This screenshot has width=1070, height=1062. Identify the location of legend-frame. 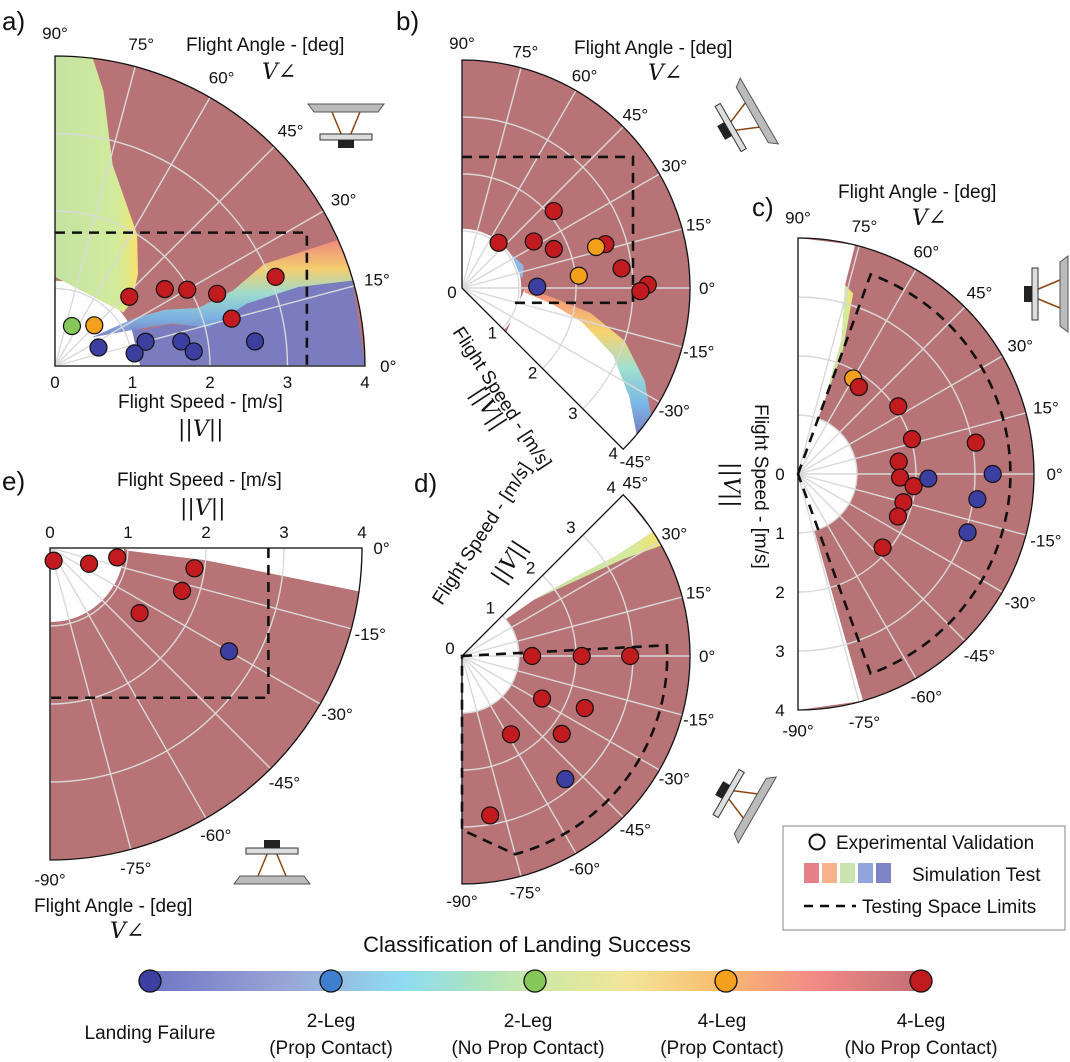
(924, 878).